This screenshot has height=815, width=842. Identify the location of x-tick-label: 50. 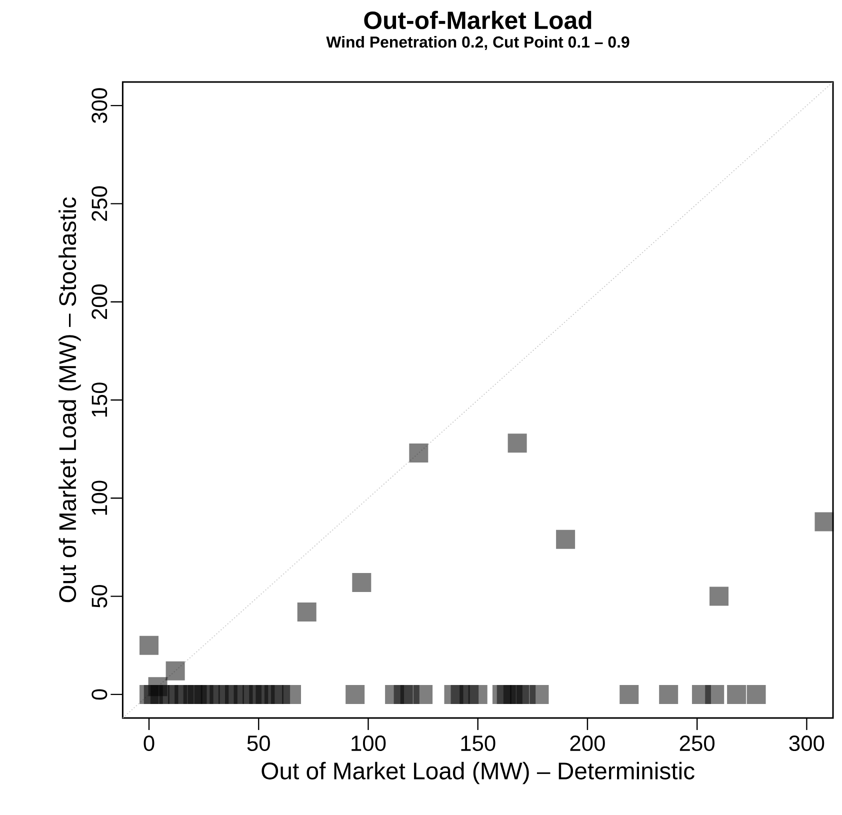
(258, 744).